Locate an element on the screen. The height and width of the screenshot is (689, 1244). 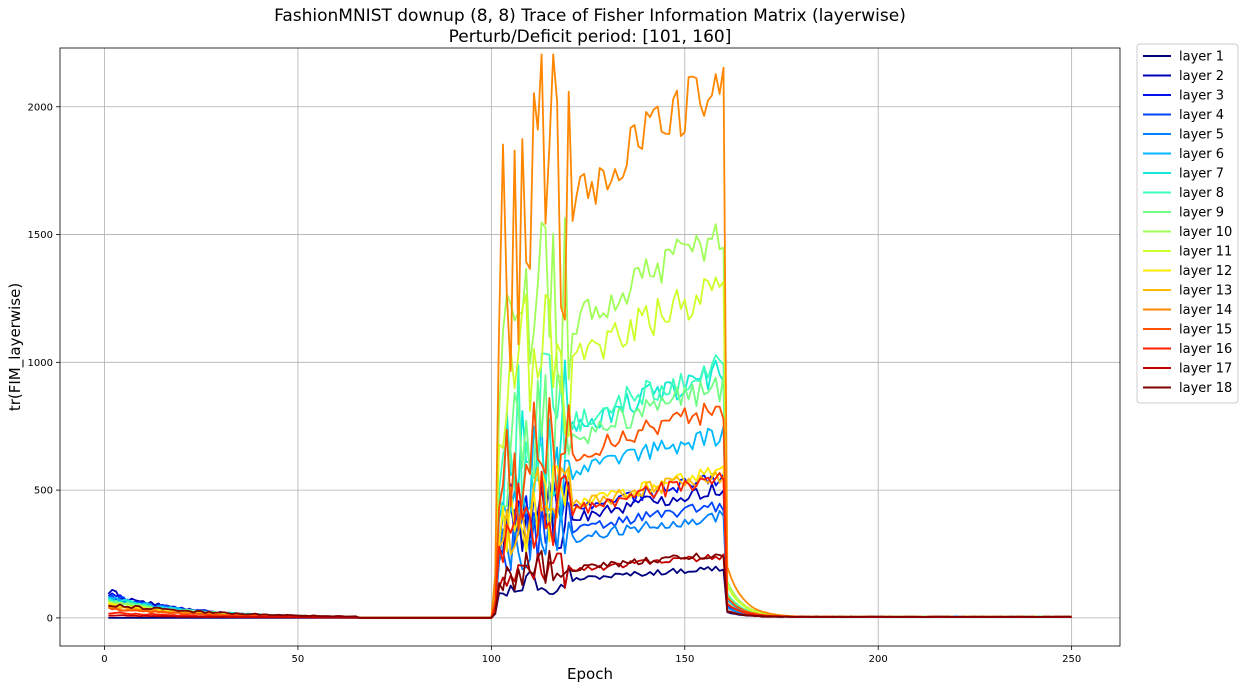
legend-label: layer 6 is located at coordinates (1201, 154).